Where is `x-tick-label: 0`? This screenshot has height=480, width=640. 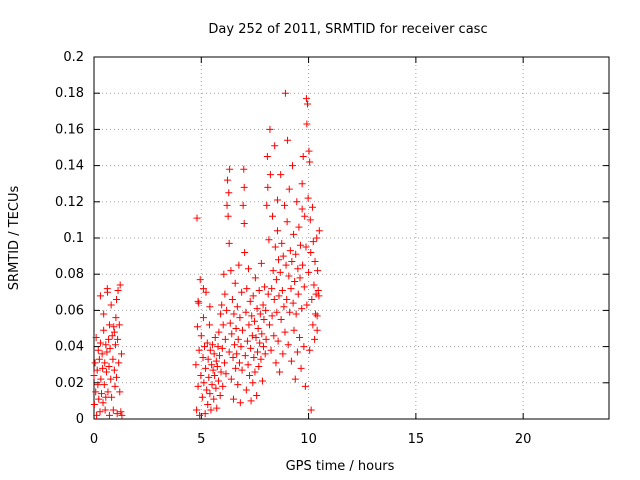
x-tick-label: 0 is located at coordinates (94, 439).